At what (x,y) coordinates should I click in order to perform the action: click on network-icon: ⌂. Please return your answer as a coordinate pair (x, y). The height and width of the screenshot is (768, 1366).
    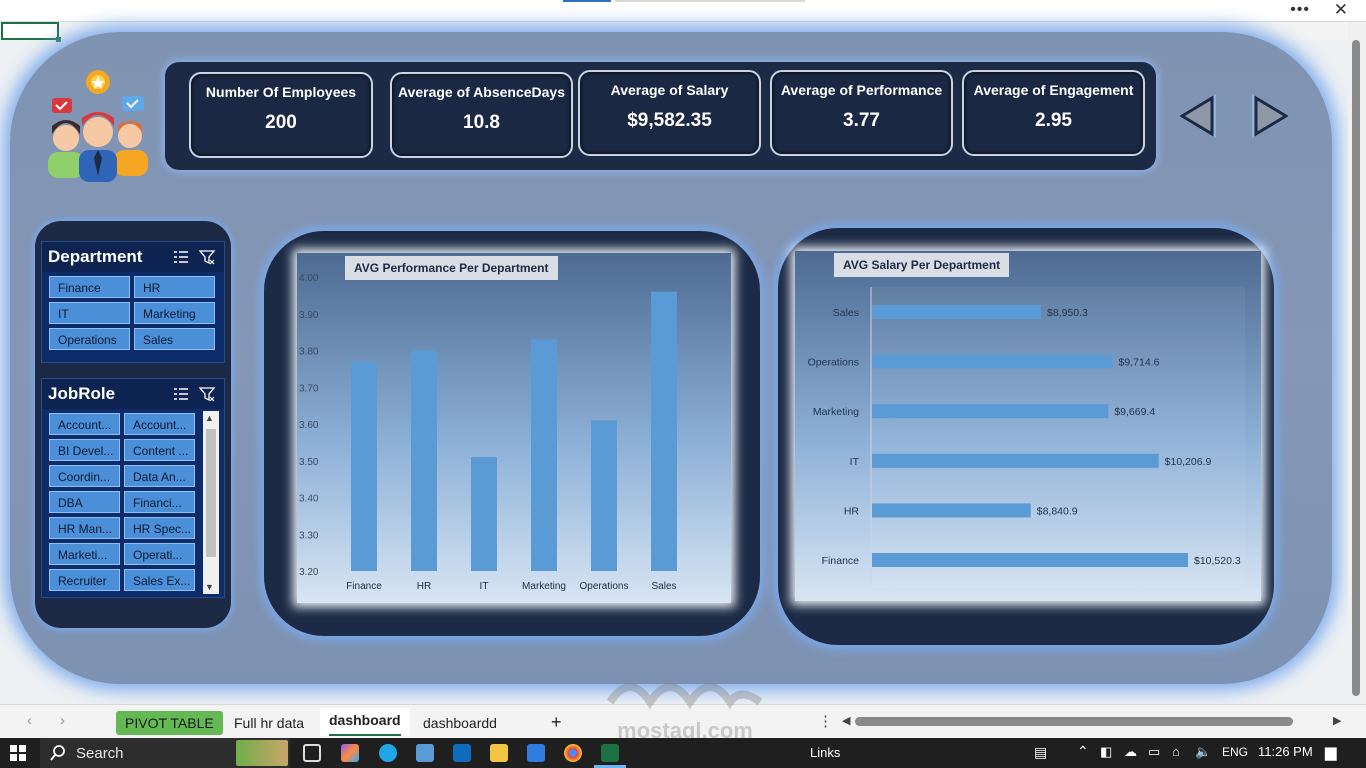
    Looking at the image, I should click on (1176, 751).